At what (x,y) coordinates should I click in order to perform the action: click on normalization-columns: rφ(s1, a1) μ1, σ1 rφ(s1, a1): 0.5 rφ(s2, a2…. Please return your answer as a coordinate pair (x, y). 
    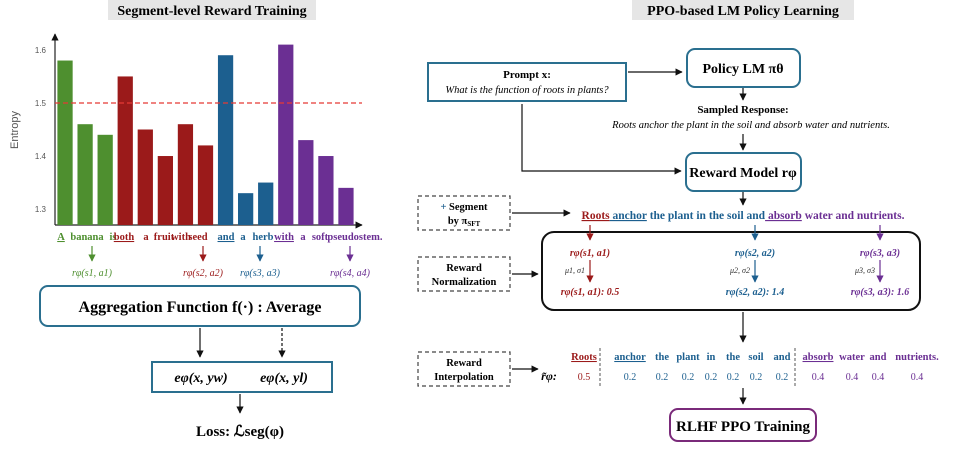
    Looking at the image, I should click on (735, 261).